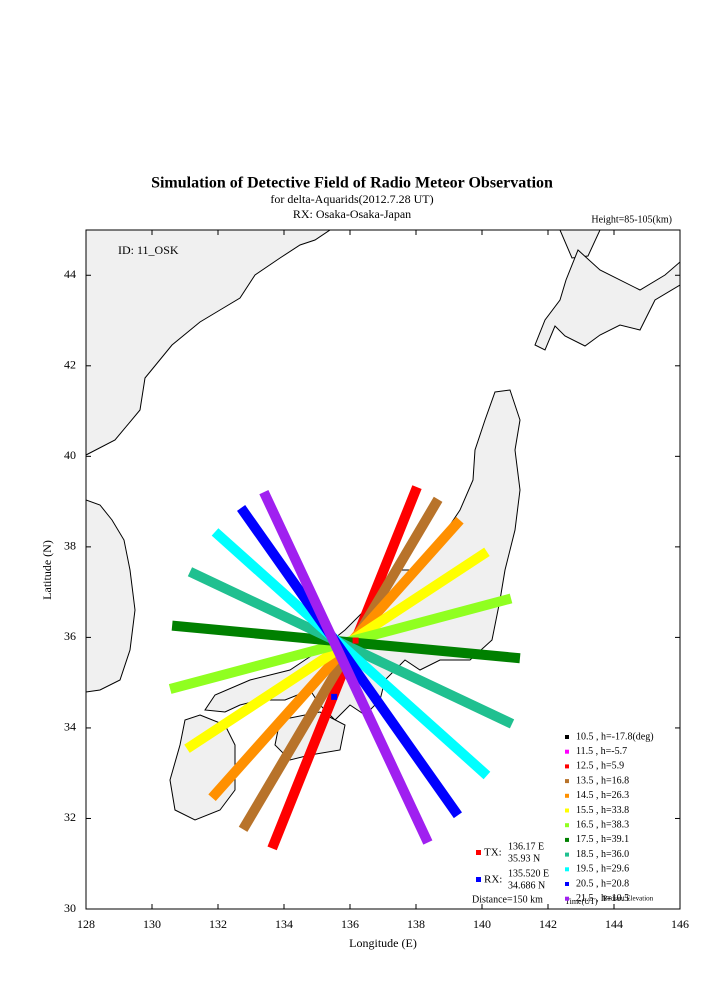  What do you see at coordinates (680, 924) in the screenshot?
I see `x-tick-label: 146` at bounding box center [680, 924].